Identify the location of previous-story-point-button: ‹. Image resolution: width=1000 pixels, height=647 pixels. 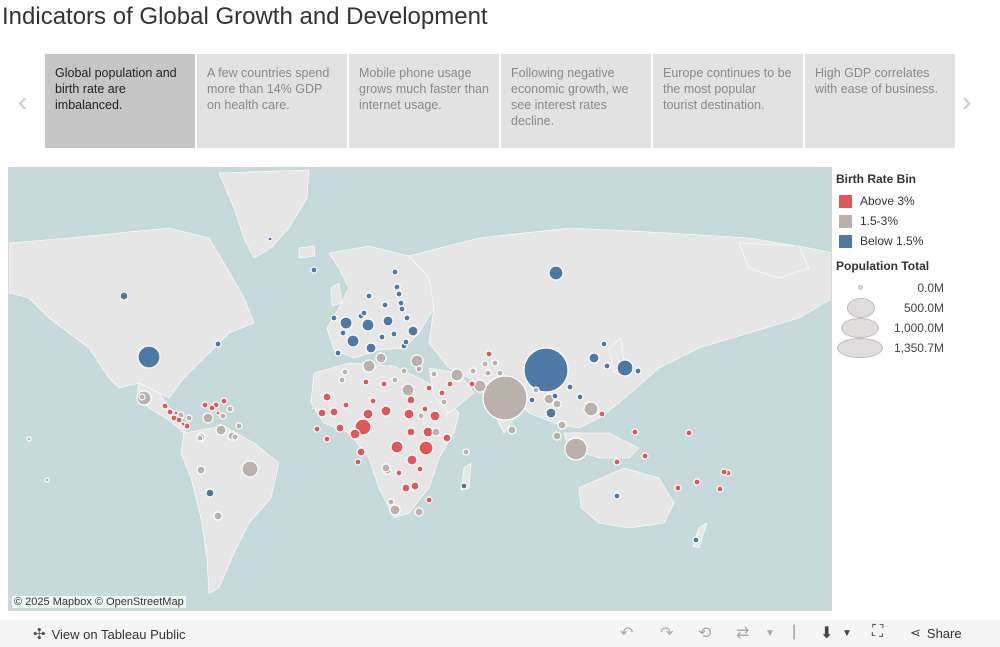
(23, 101).